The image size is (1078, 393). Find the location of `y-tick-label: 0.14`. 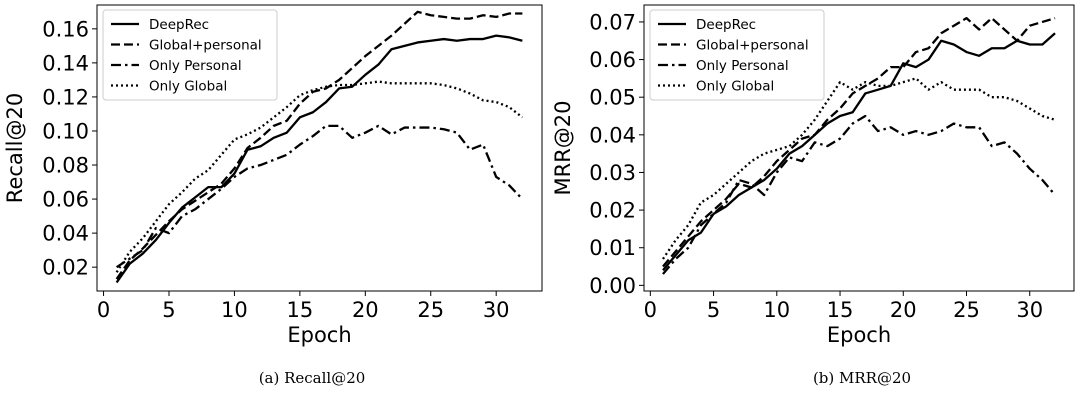

y-tick-label: 0.14 is located at coordinates (65, 63).